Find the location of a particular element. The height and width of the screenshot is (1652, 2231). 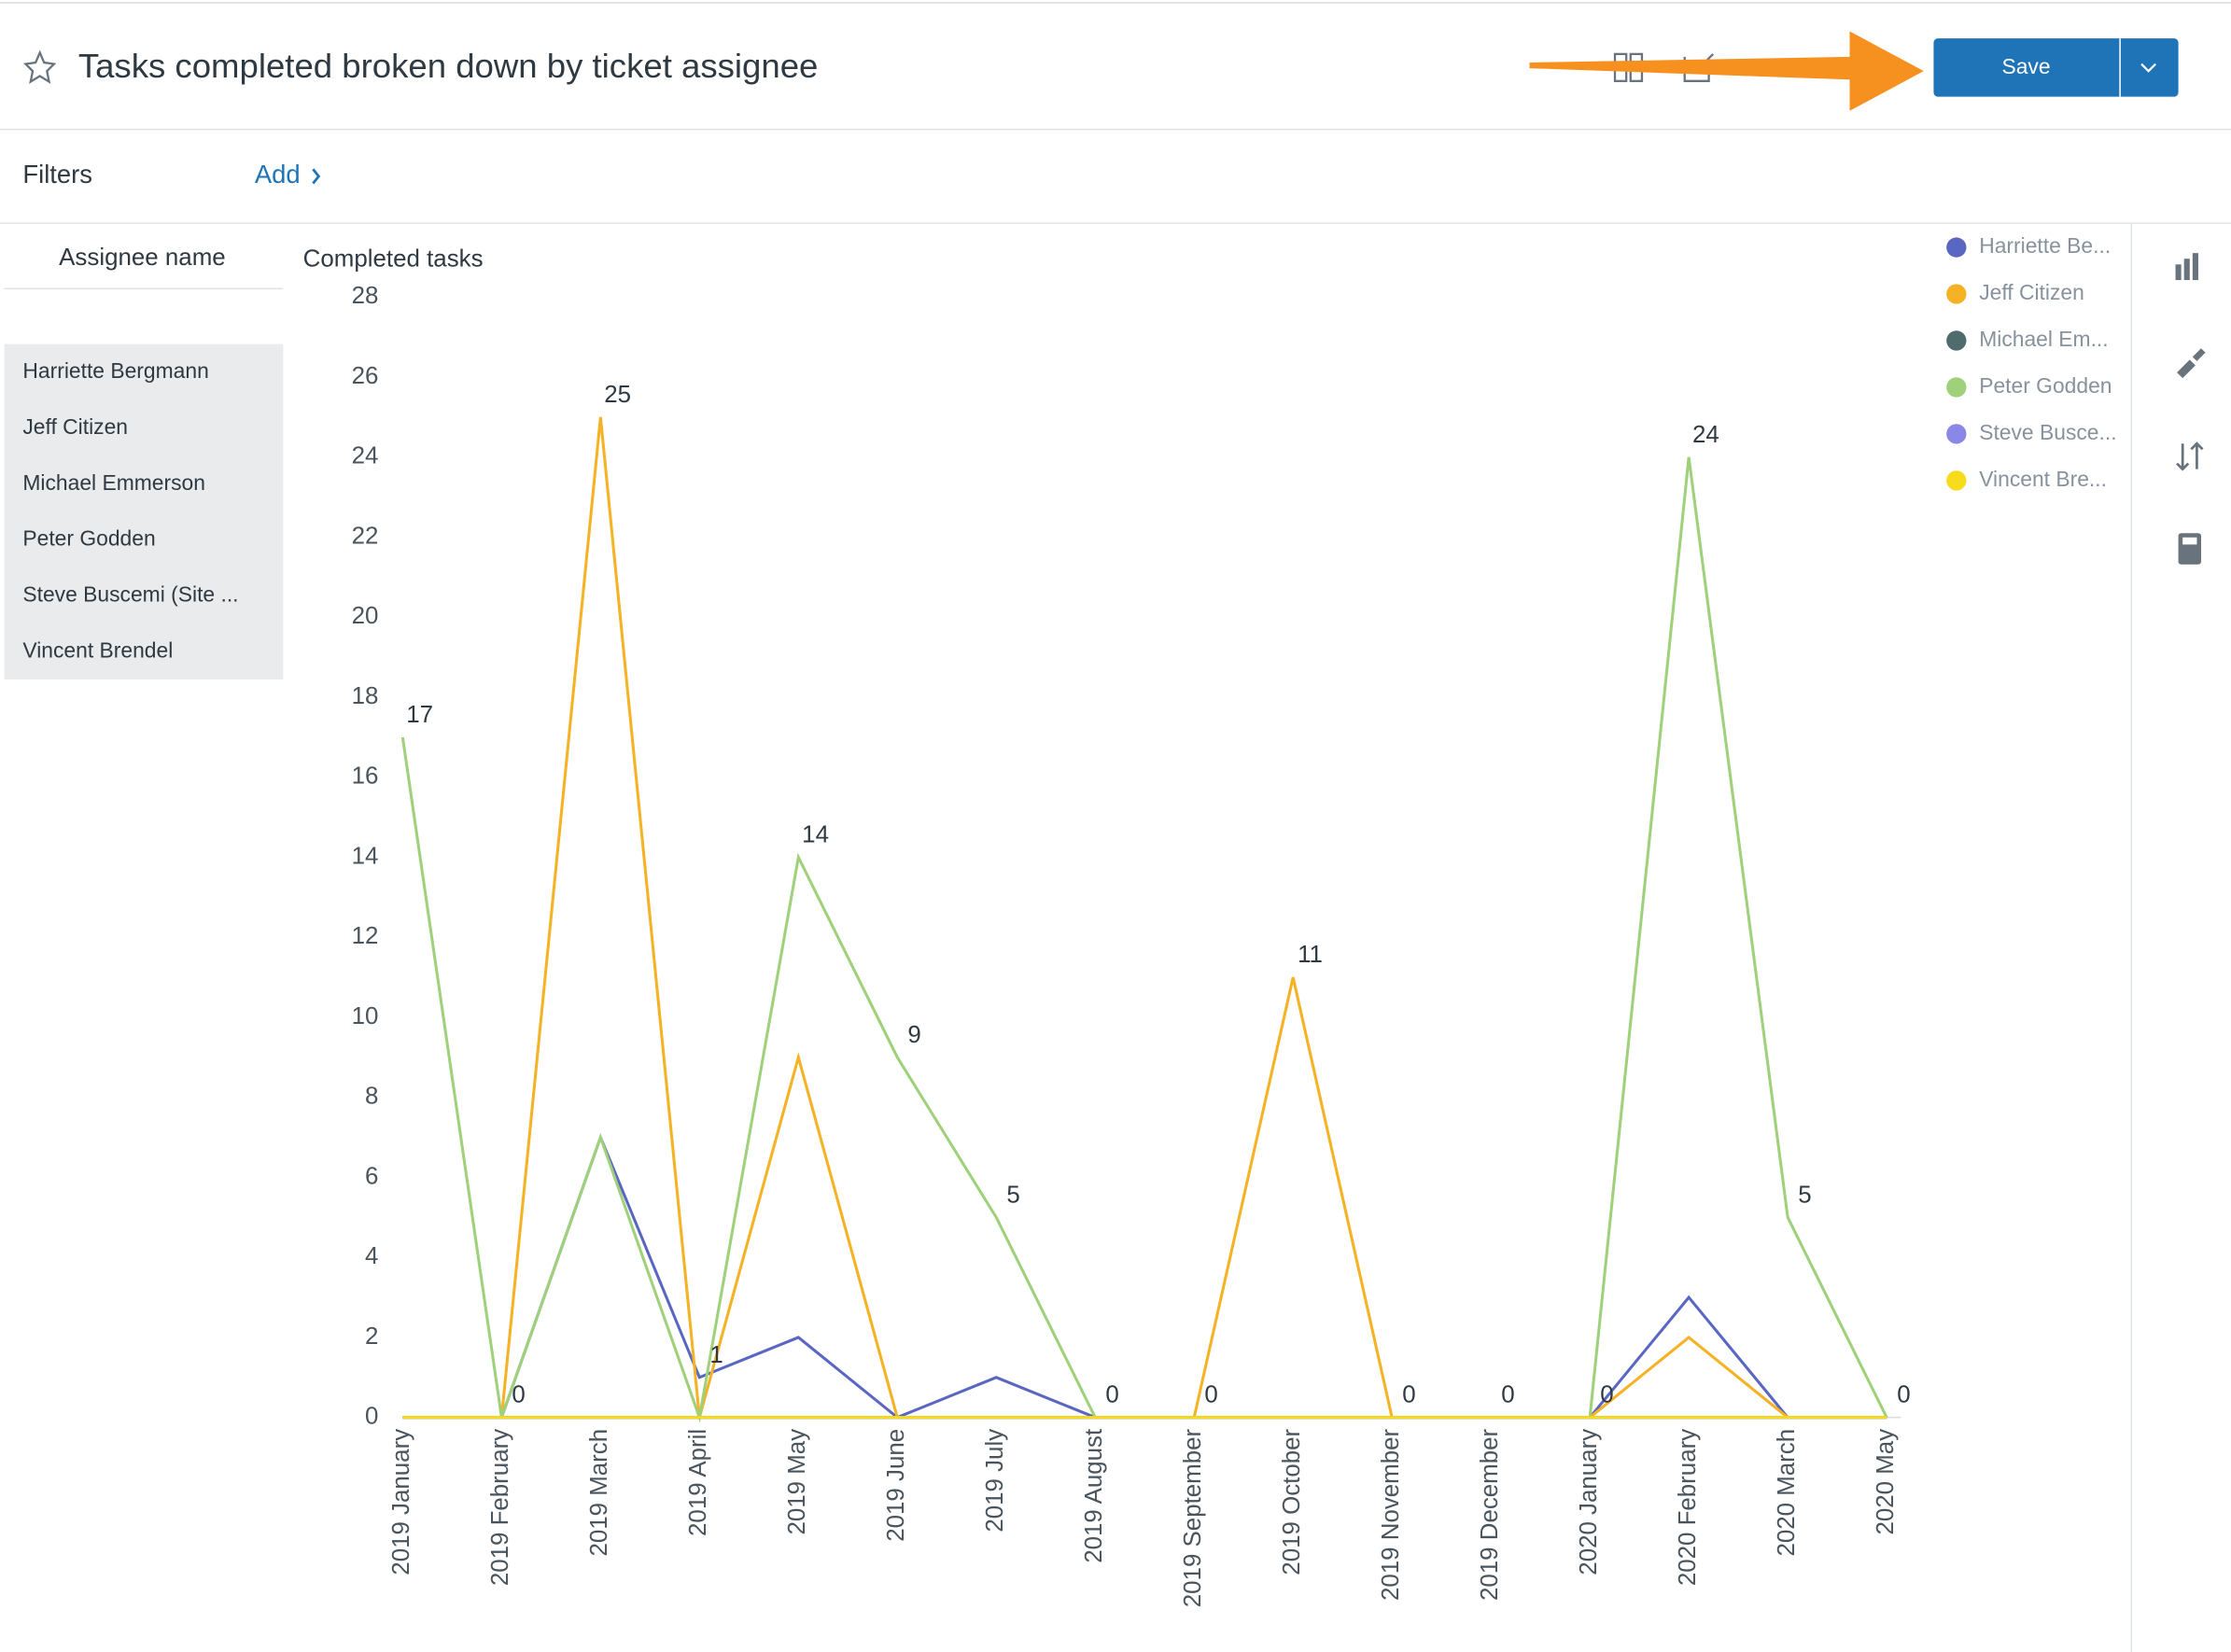

annotation-arrow is located at coordinates (1726, 71).